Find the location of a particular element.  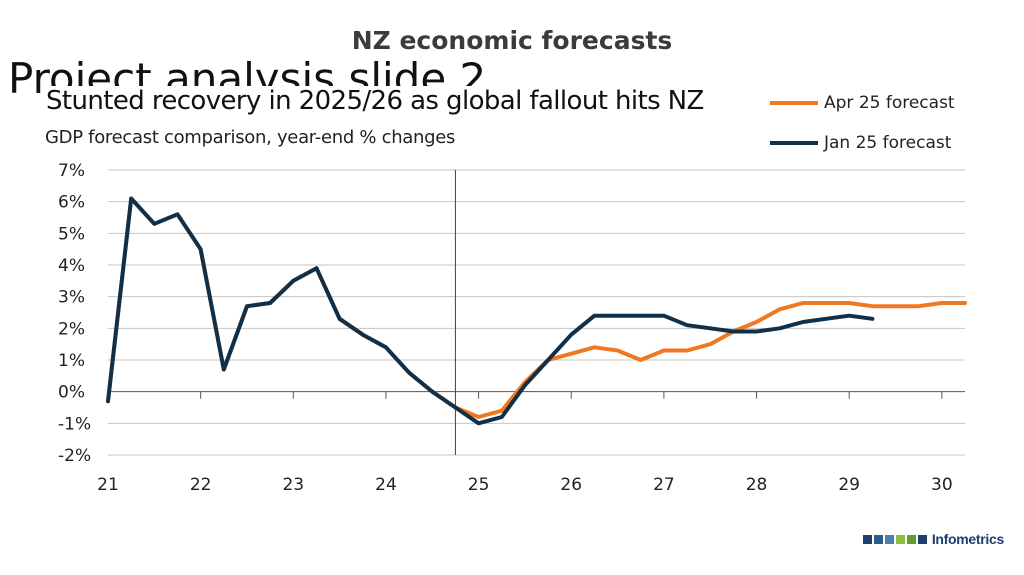

y-tick-label: -1% is located at coordinates (74, 424).